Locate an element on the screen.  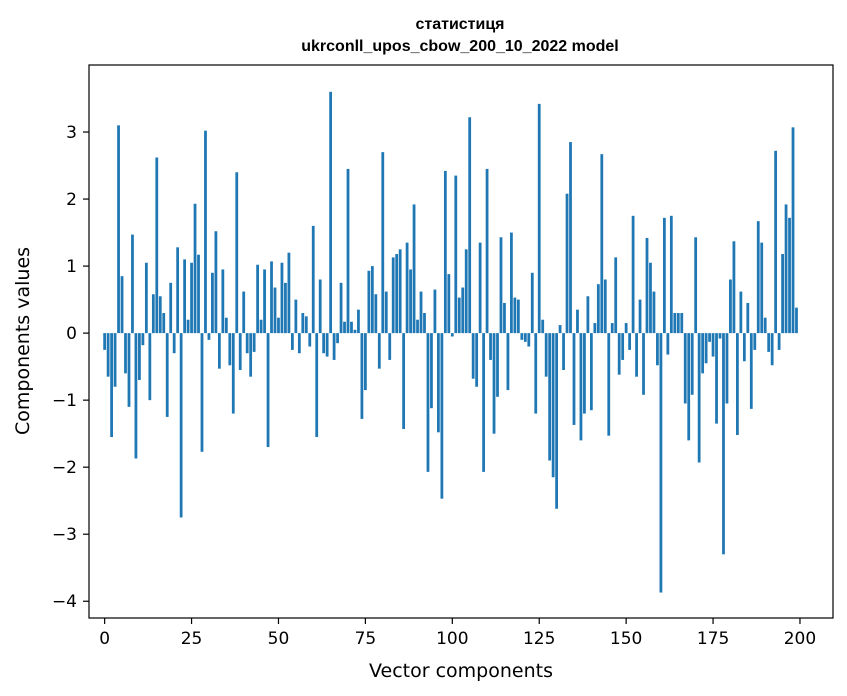
x-tick-label: 175 is located at coordinates (713, 639).